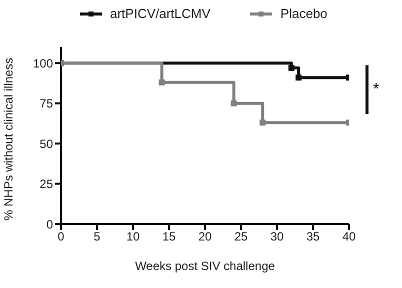 Image resolution: width=402 pixels, height=288 pixels. Describe the element at coordinates (313, 237) in the screenshot. I see `x-tick-label: 35` at that location.